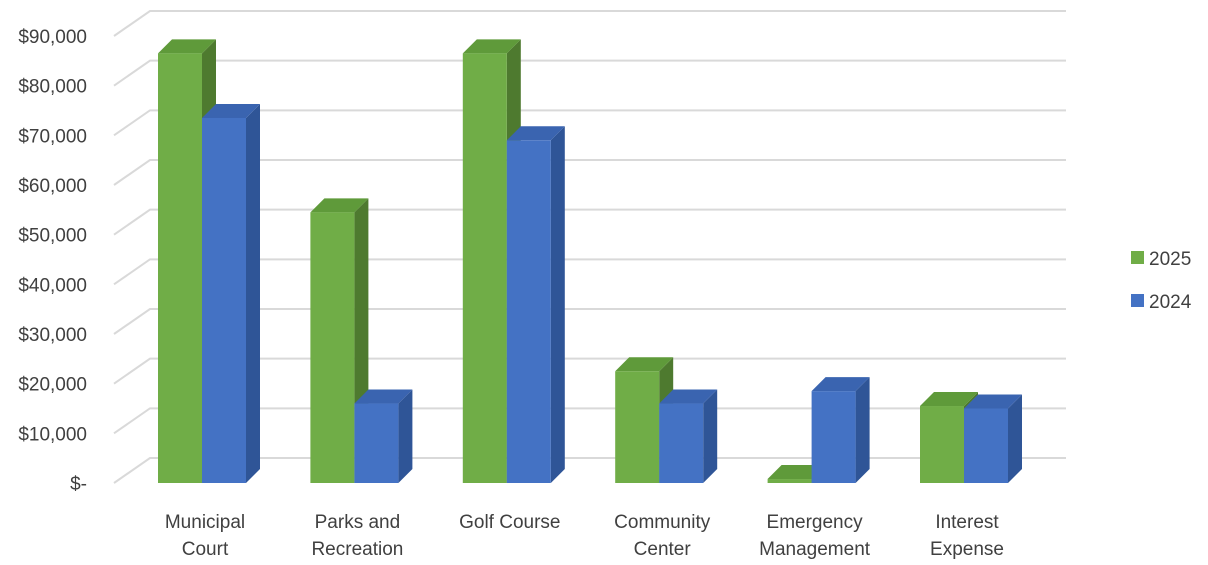  I want to click on legend-label: 2025, so click(1170, 259).